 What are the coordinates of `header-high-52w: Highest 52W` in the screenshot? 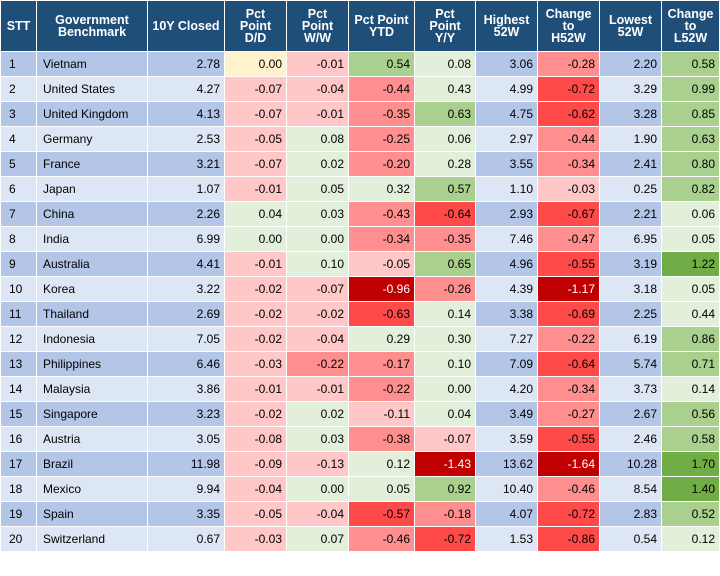 It's located at (506, 26).